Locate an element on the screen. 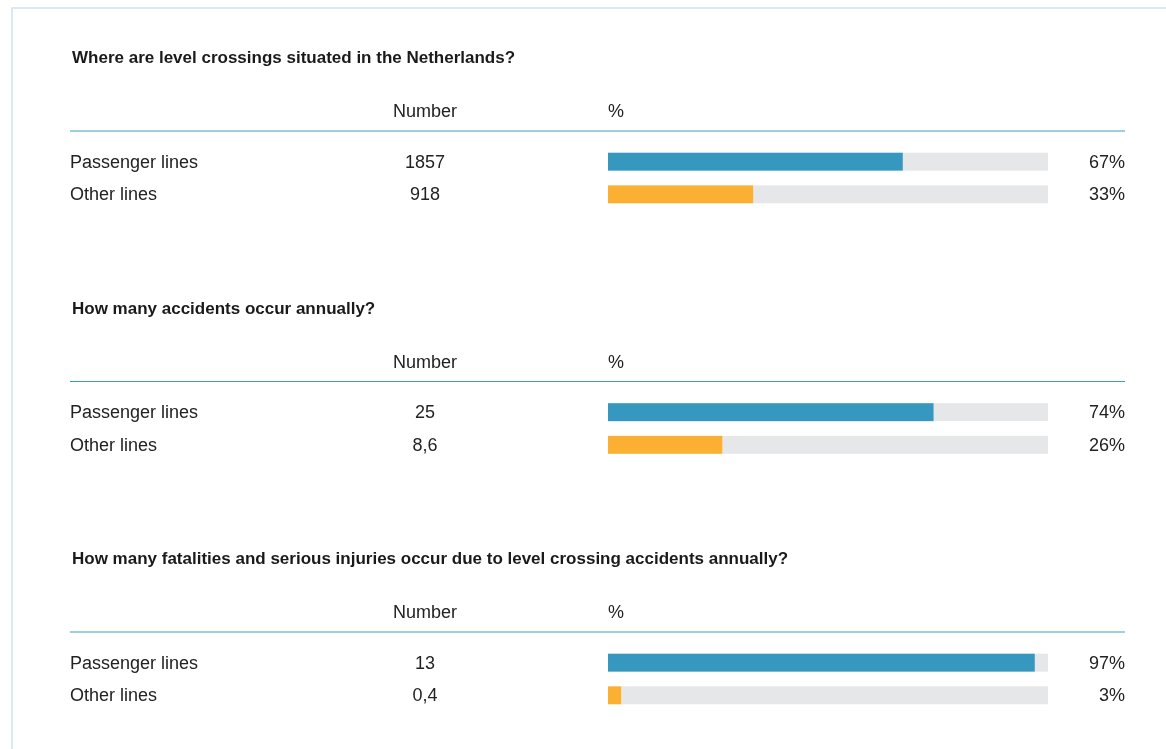  text: 0,4 is located at coordinates (425, 695).